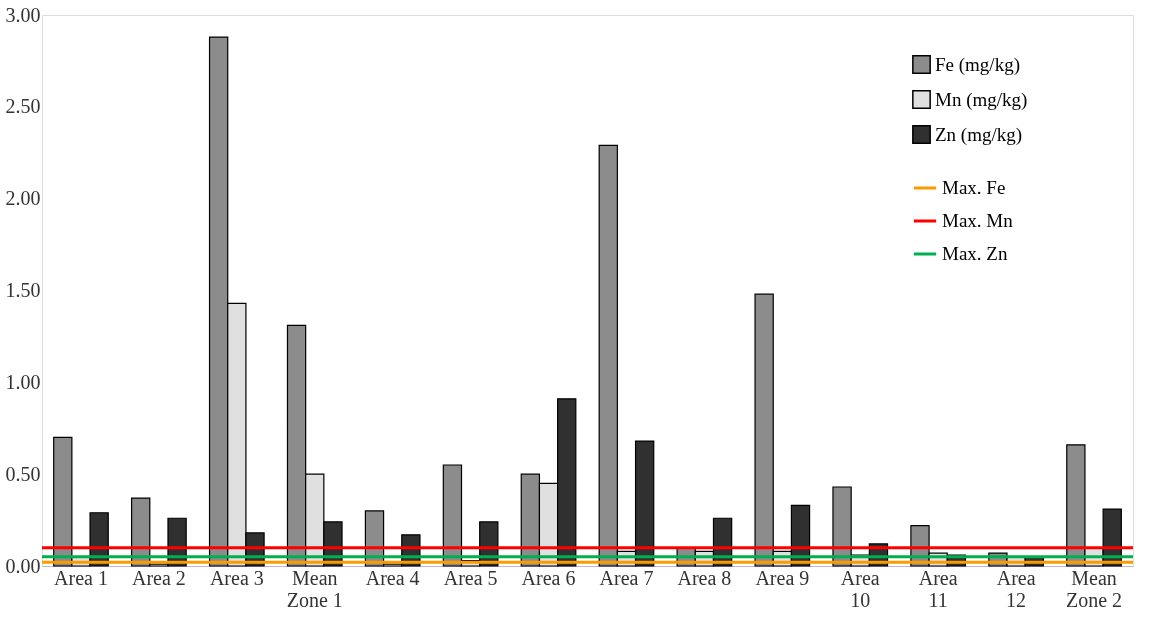  What do you see at coordinates (782, 577) in the screenshot?
I see `x-tick-label: Area 9` at bounding box center [782, 577].